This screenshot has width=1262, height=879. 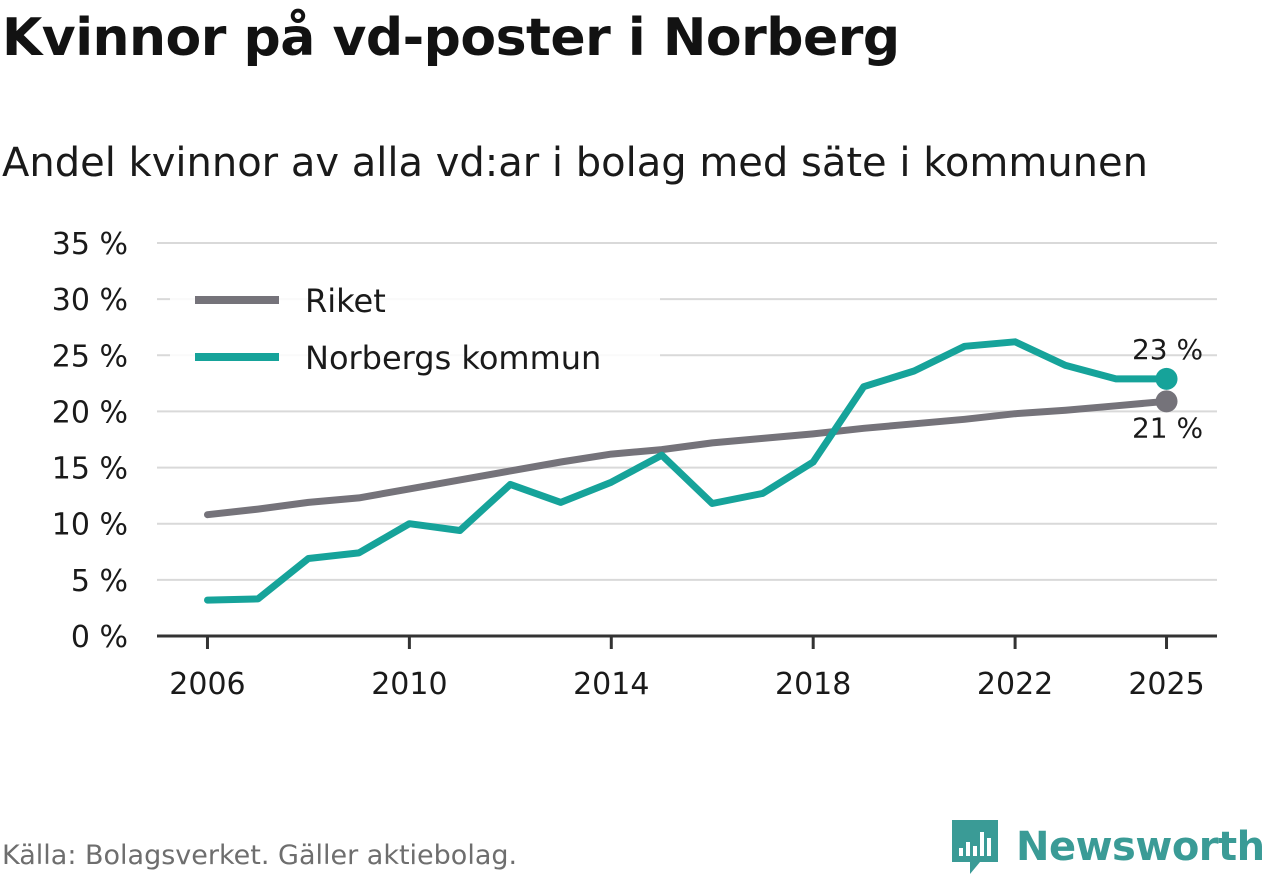 I want to click on legend-label: Norbergs kommun, so click(x=453, y=358).